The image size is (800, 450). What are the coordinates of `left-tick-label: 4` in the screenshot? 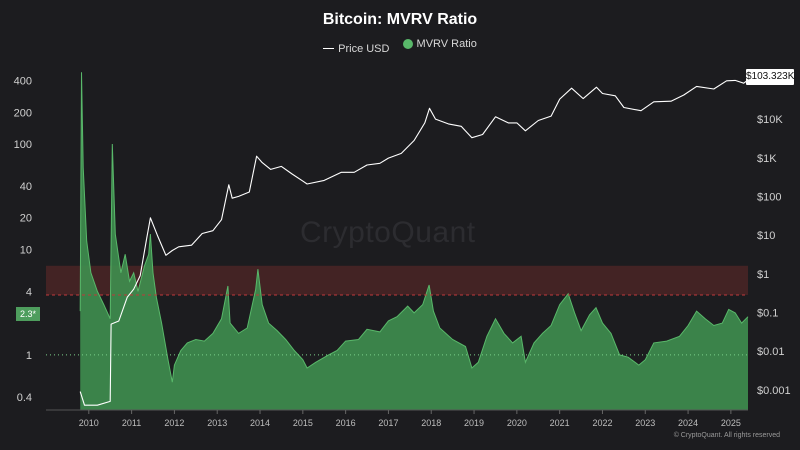 It's located at (29, 292).